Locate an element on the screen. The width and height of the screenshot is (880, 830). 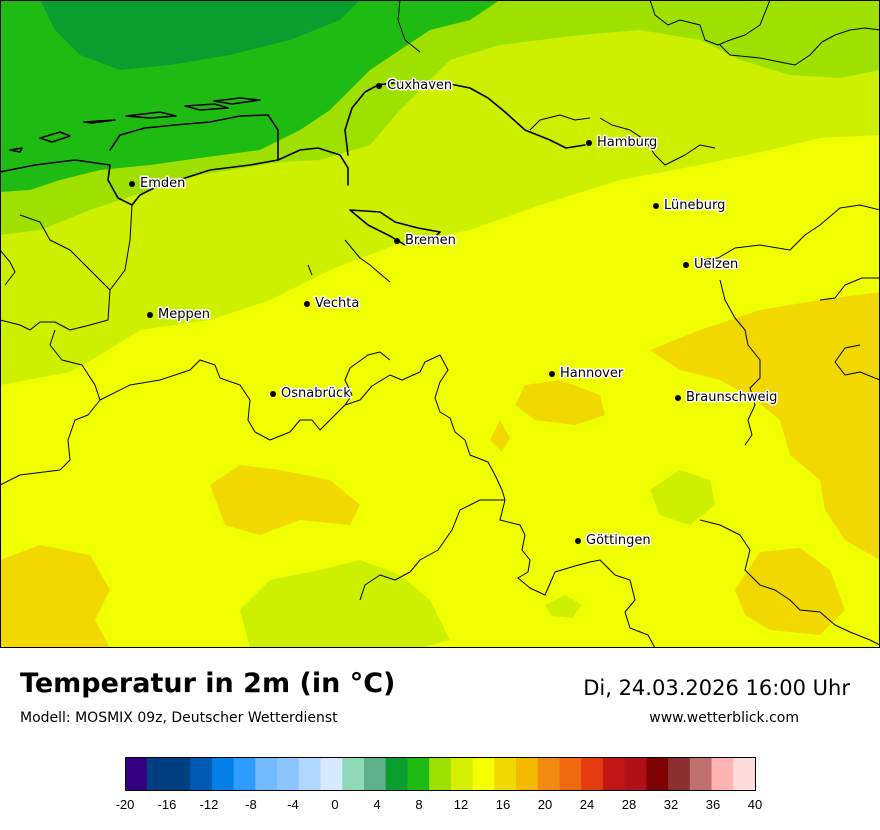
svg-text: Cuxhaven is located at coordinates (419, 85).